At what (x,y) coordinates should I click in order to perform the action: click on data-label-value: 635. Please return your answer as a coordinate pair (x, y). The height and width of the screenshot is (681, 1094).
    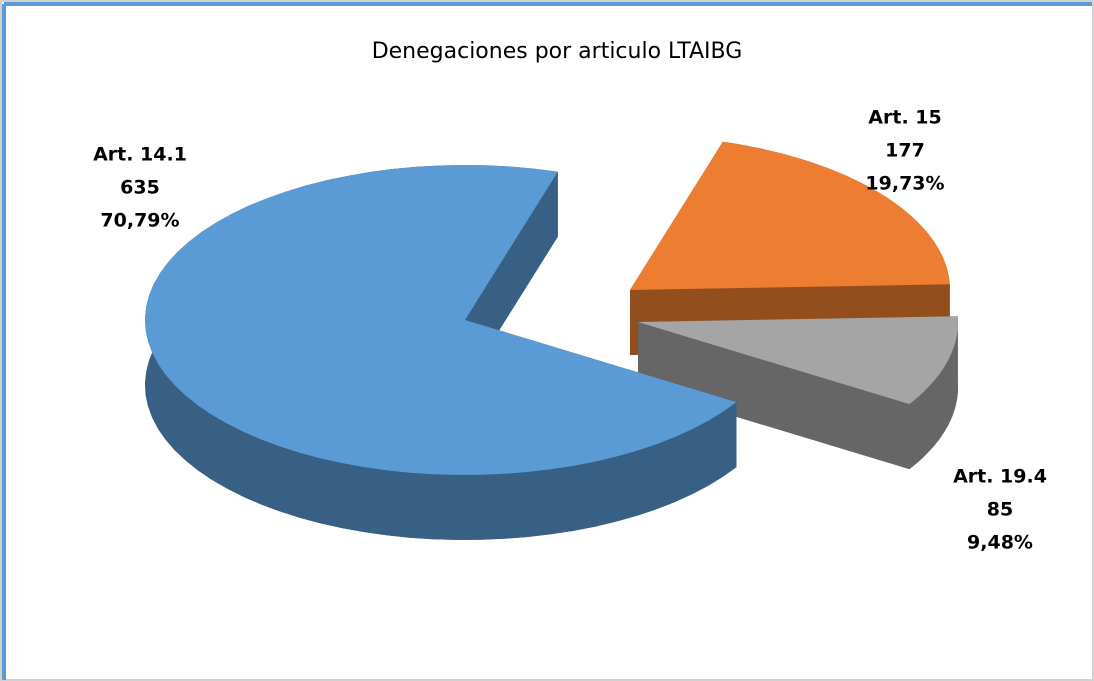
    Looking at the image, I should click on (140, 188).